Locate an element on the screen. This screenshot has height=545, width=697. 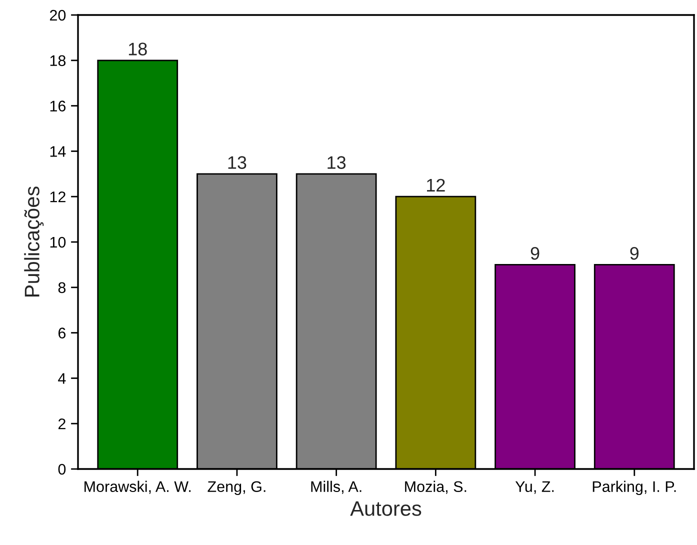
data-label: 12 is located at coordinates (436, 185).